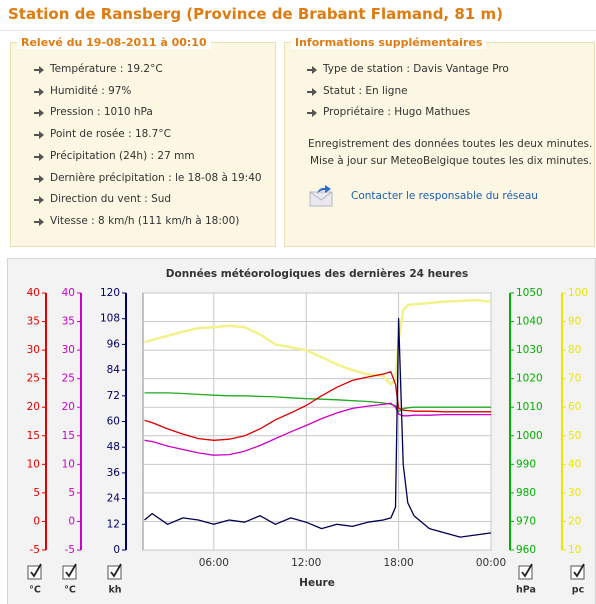 This screenshot has height=604, width=596. I want to click on y-tick-label: 96, so click(114, 344).